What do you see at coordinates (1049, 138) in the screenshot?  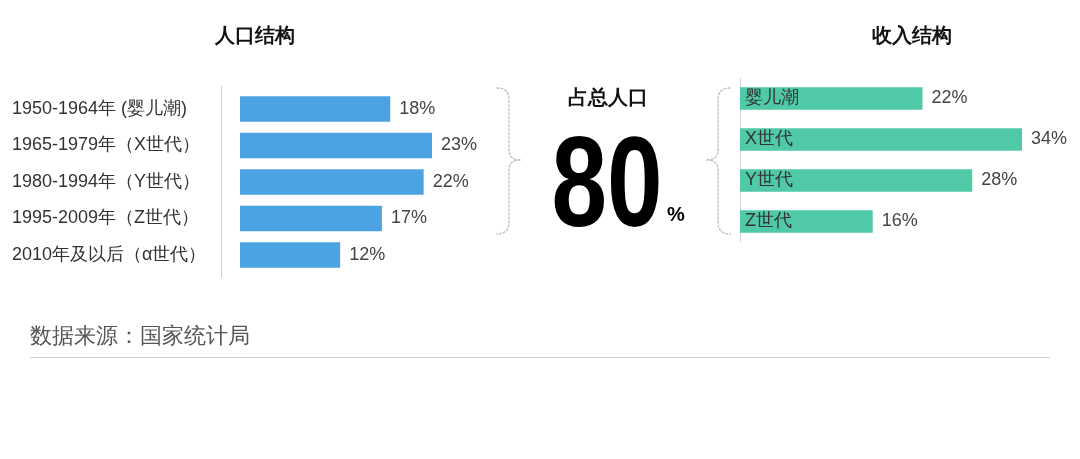 I see `data-label: 34%` at bounding box center [1049, 138].